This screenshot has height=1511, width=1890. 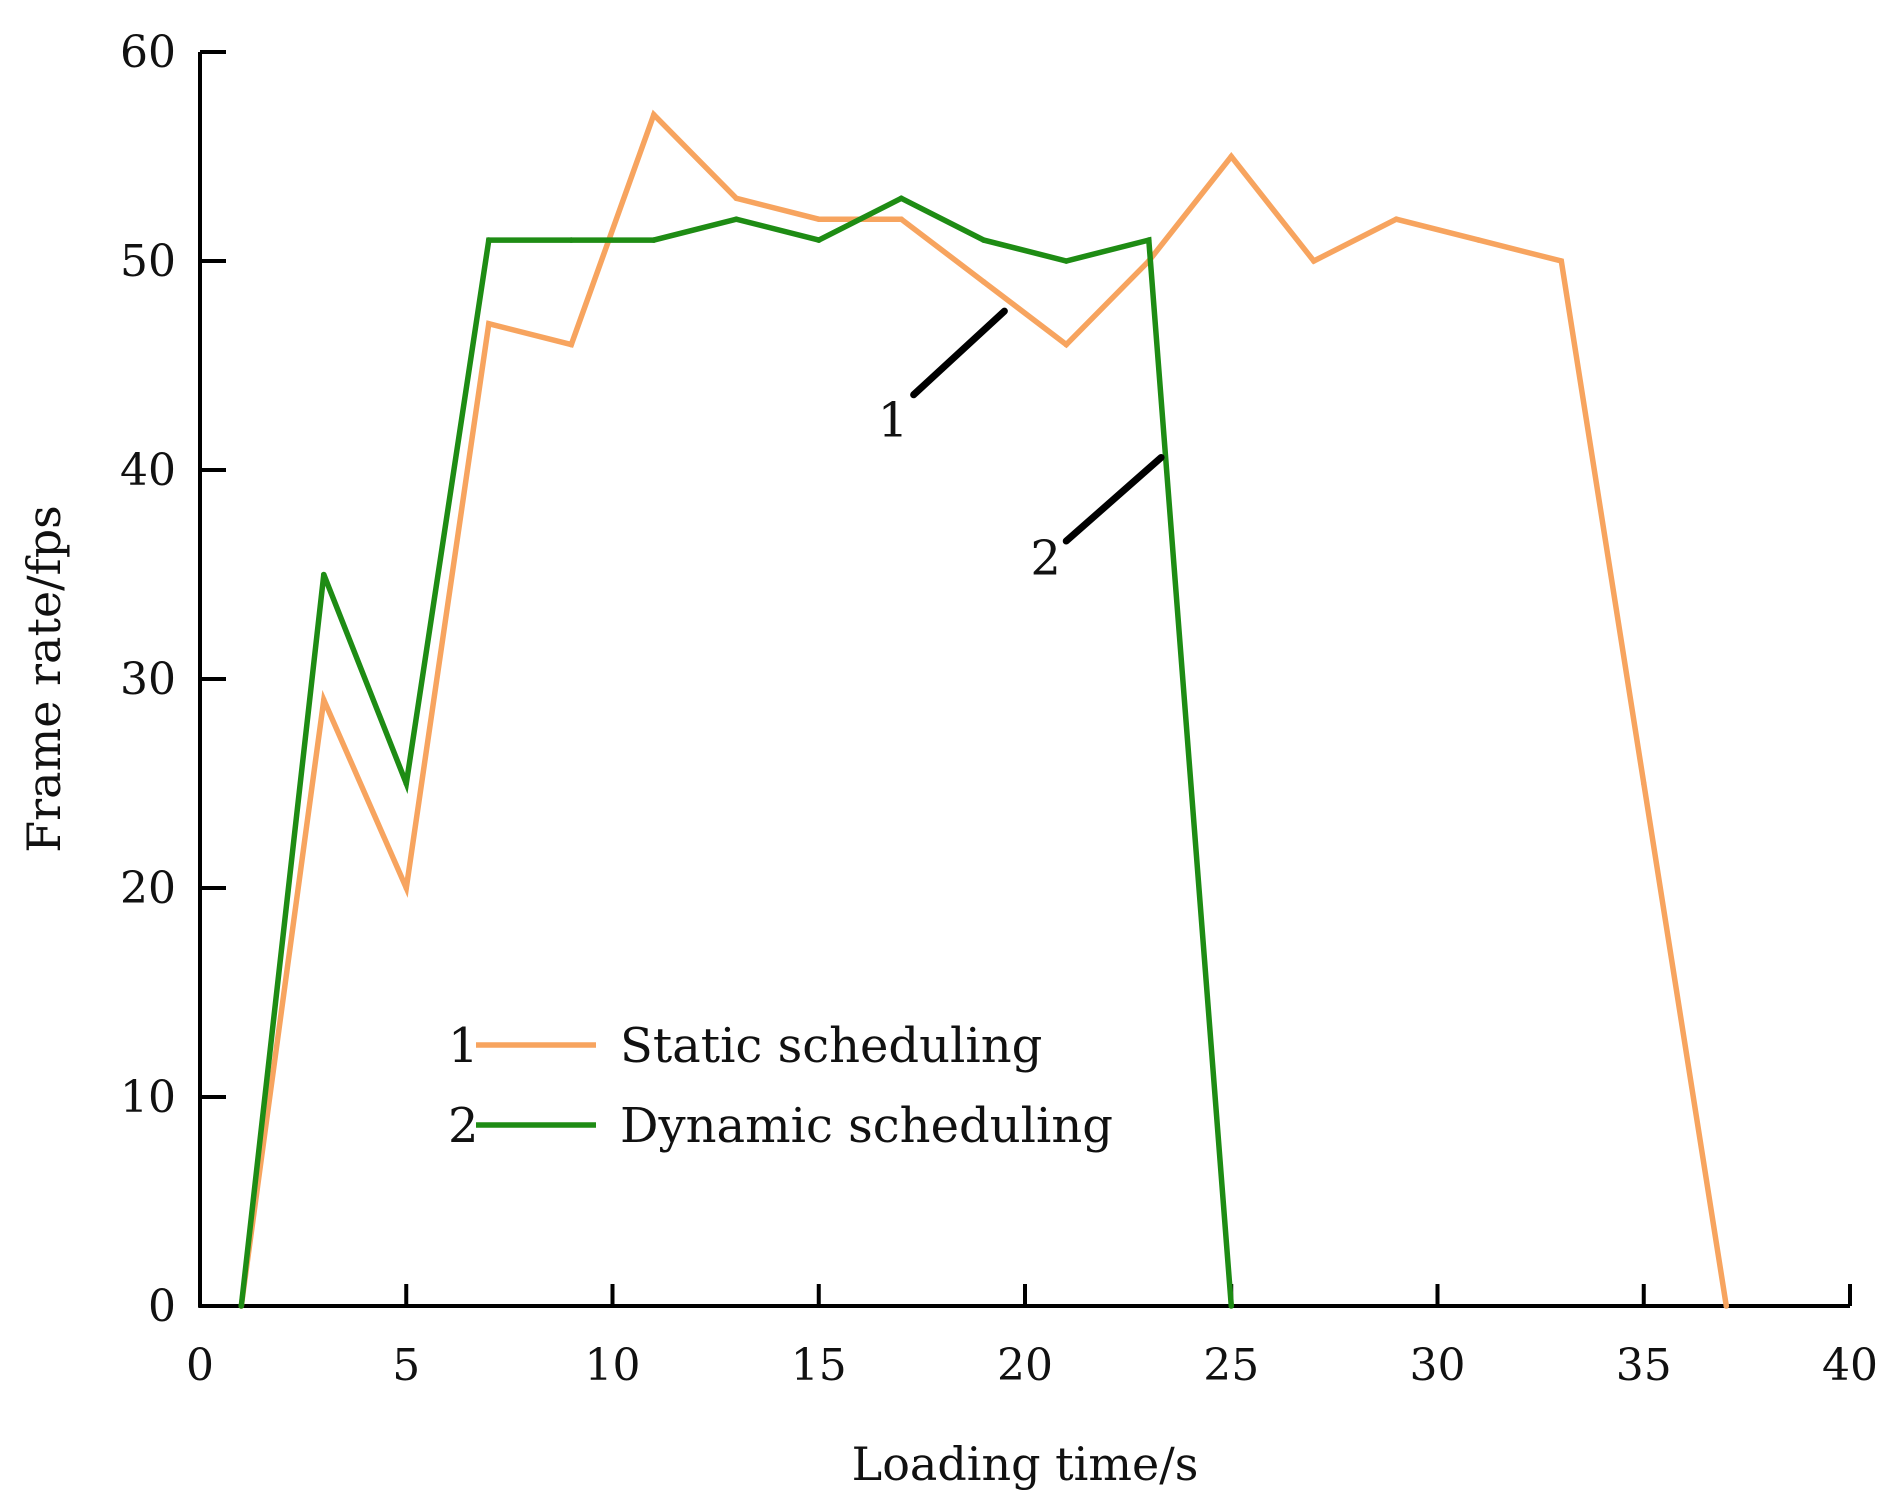 I want to click on x-tick-label: 30, so click(x=1438, y=1365).